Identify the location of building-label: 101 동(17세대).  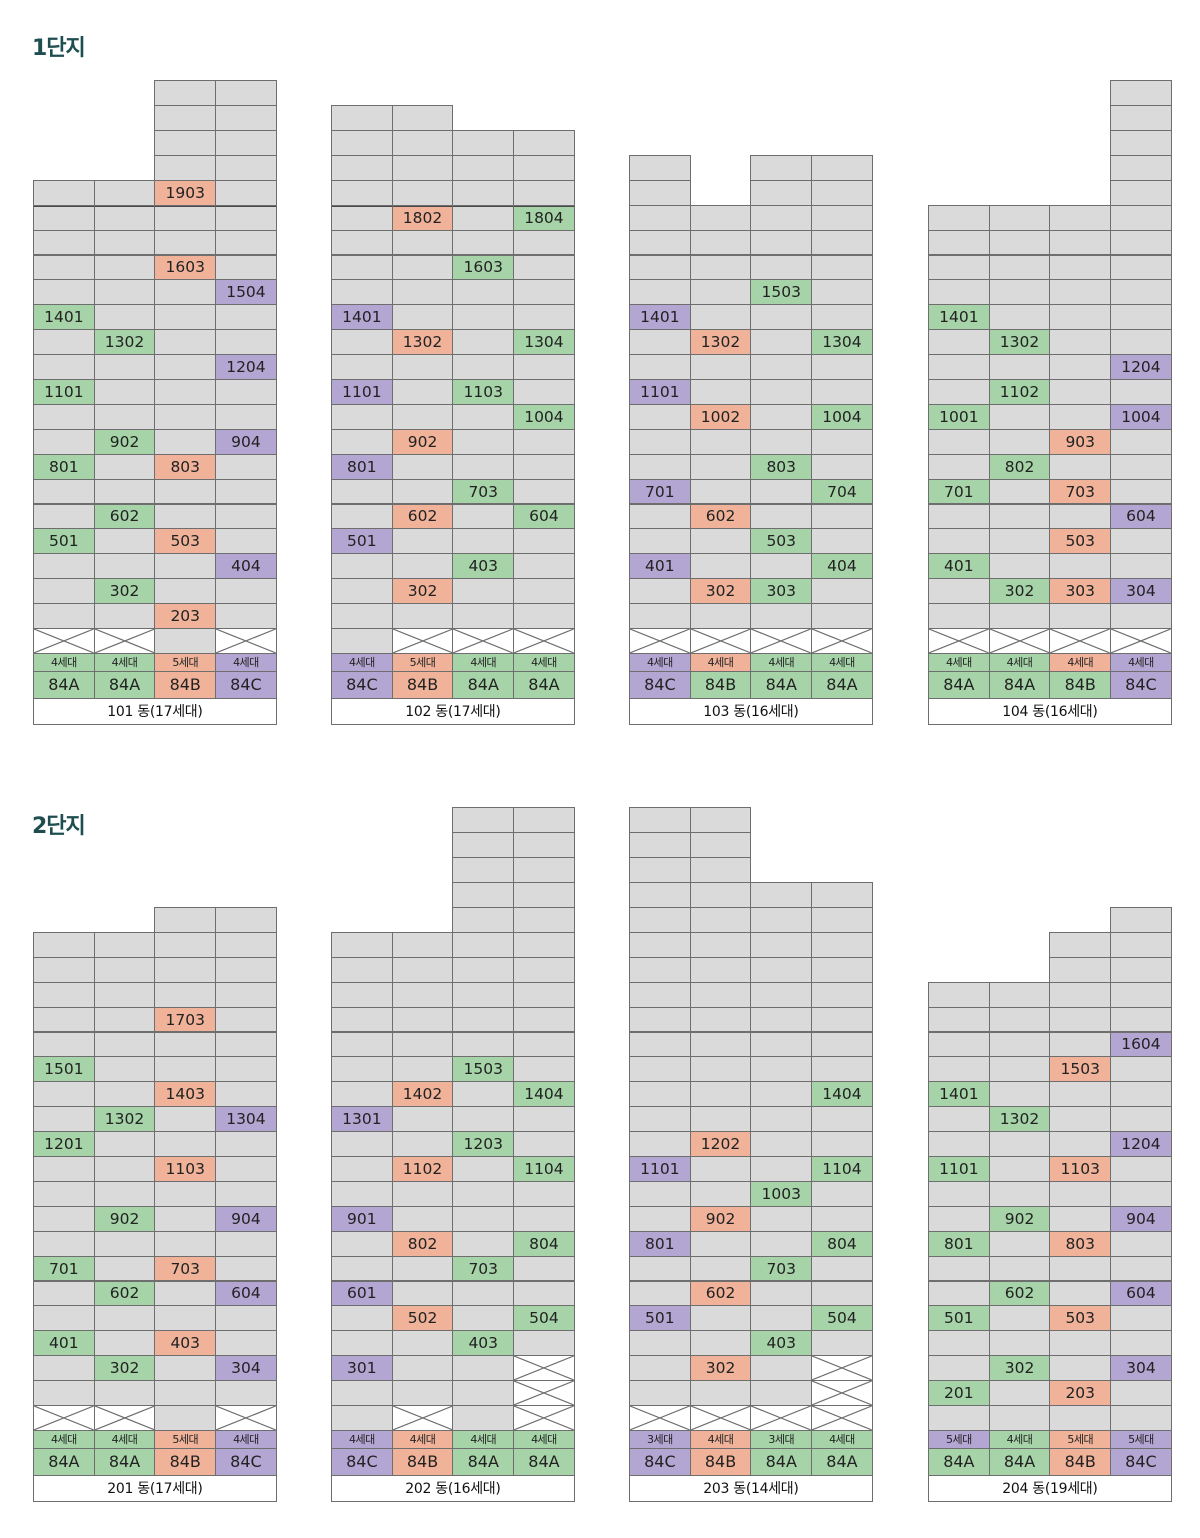
(155, 711).